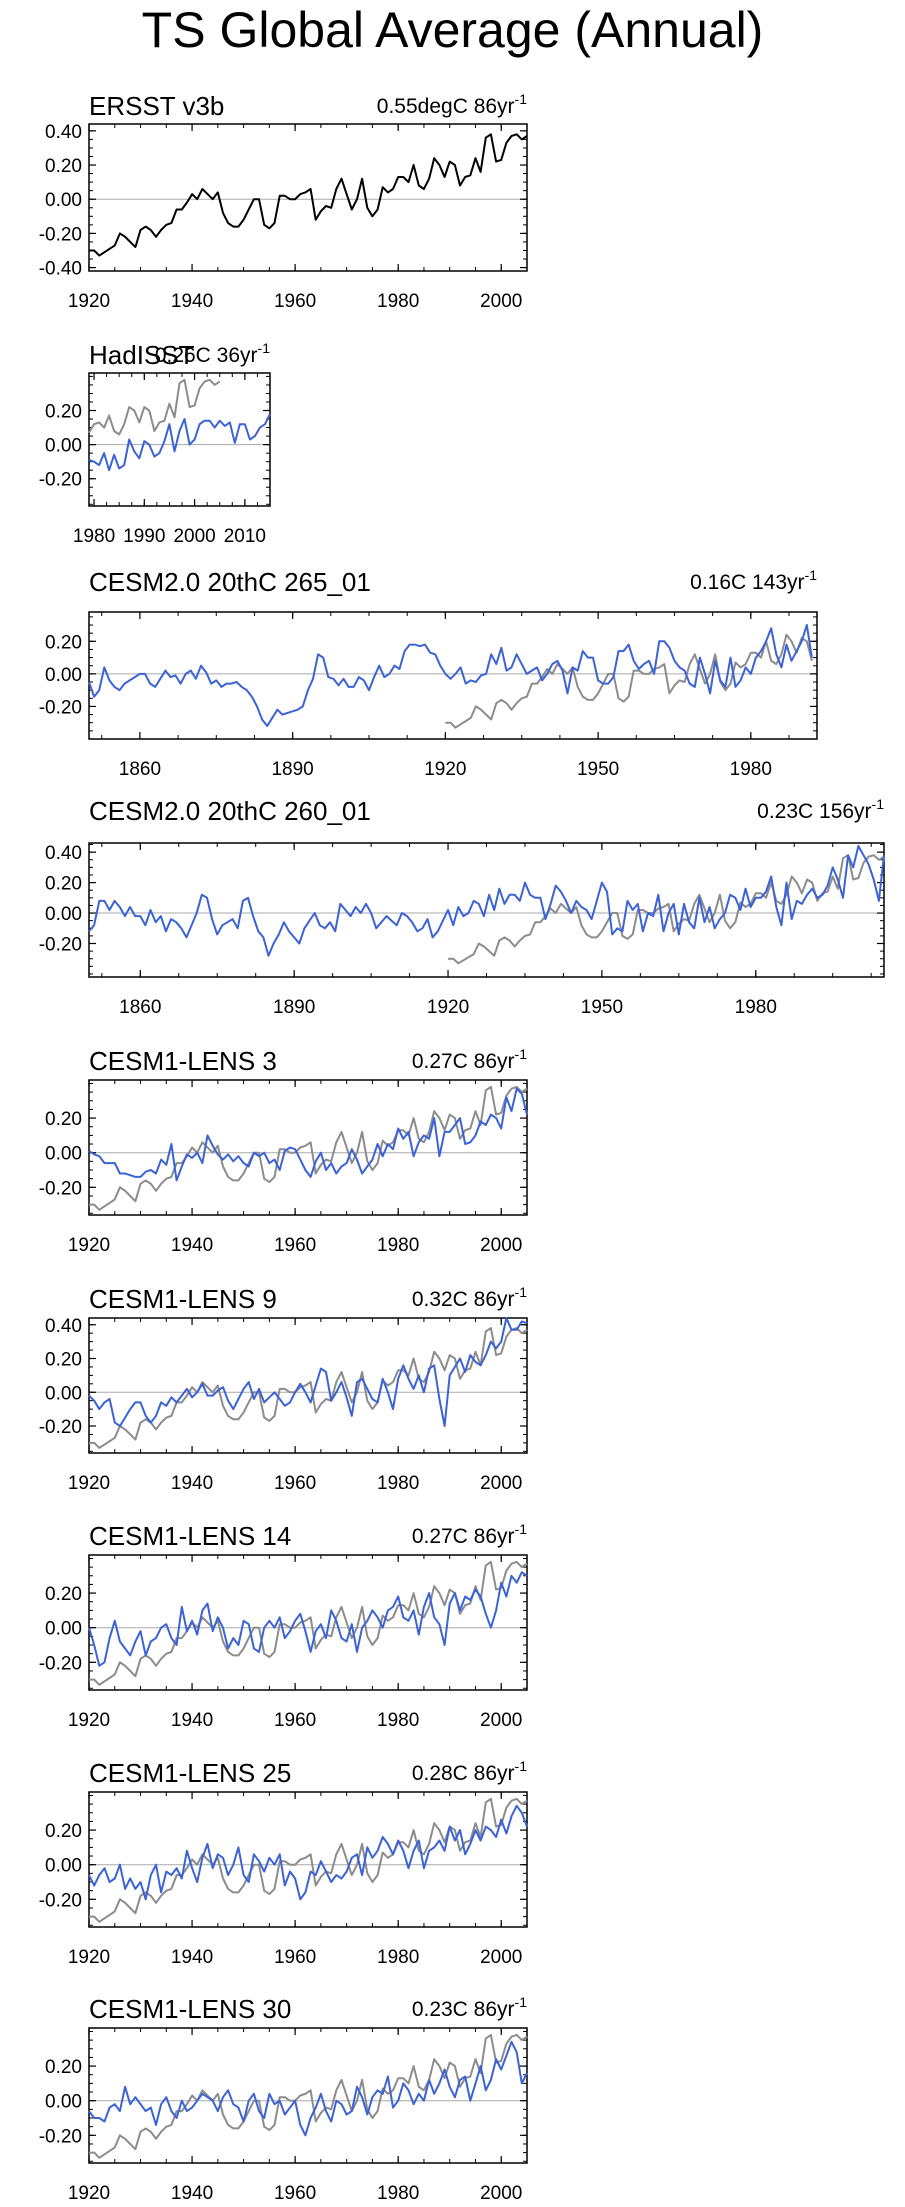  What do you see at coordinates (230, 811) in the screenshot?
I see `panel-title: CESM2.0 20thC 260_01` at bounding box center [230, 811].